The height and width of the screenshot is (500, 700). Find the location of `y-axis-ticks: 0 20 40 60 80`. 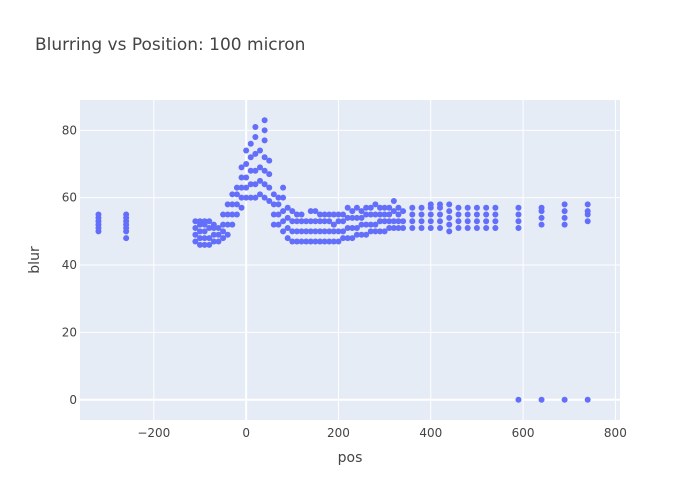

y-axis-ticks: 0 20 40 60 80 is located at coordinates (69, 264).